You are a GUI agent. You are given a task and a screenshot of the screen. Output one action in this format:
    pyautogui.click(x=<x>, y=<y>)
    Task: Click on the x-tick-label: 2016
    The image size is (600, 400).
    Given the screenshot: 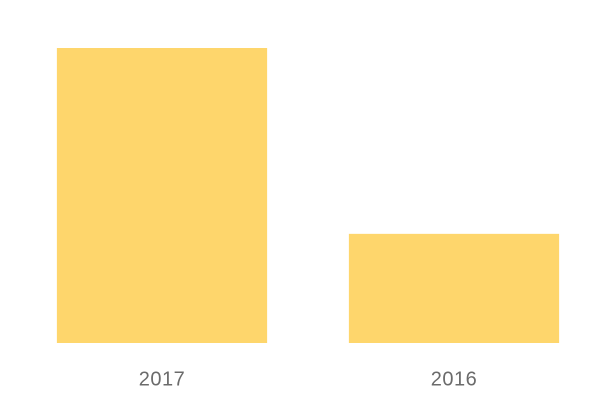 What is the action you would take?
    pyautogui.click(x=454, y=379)
    